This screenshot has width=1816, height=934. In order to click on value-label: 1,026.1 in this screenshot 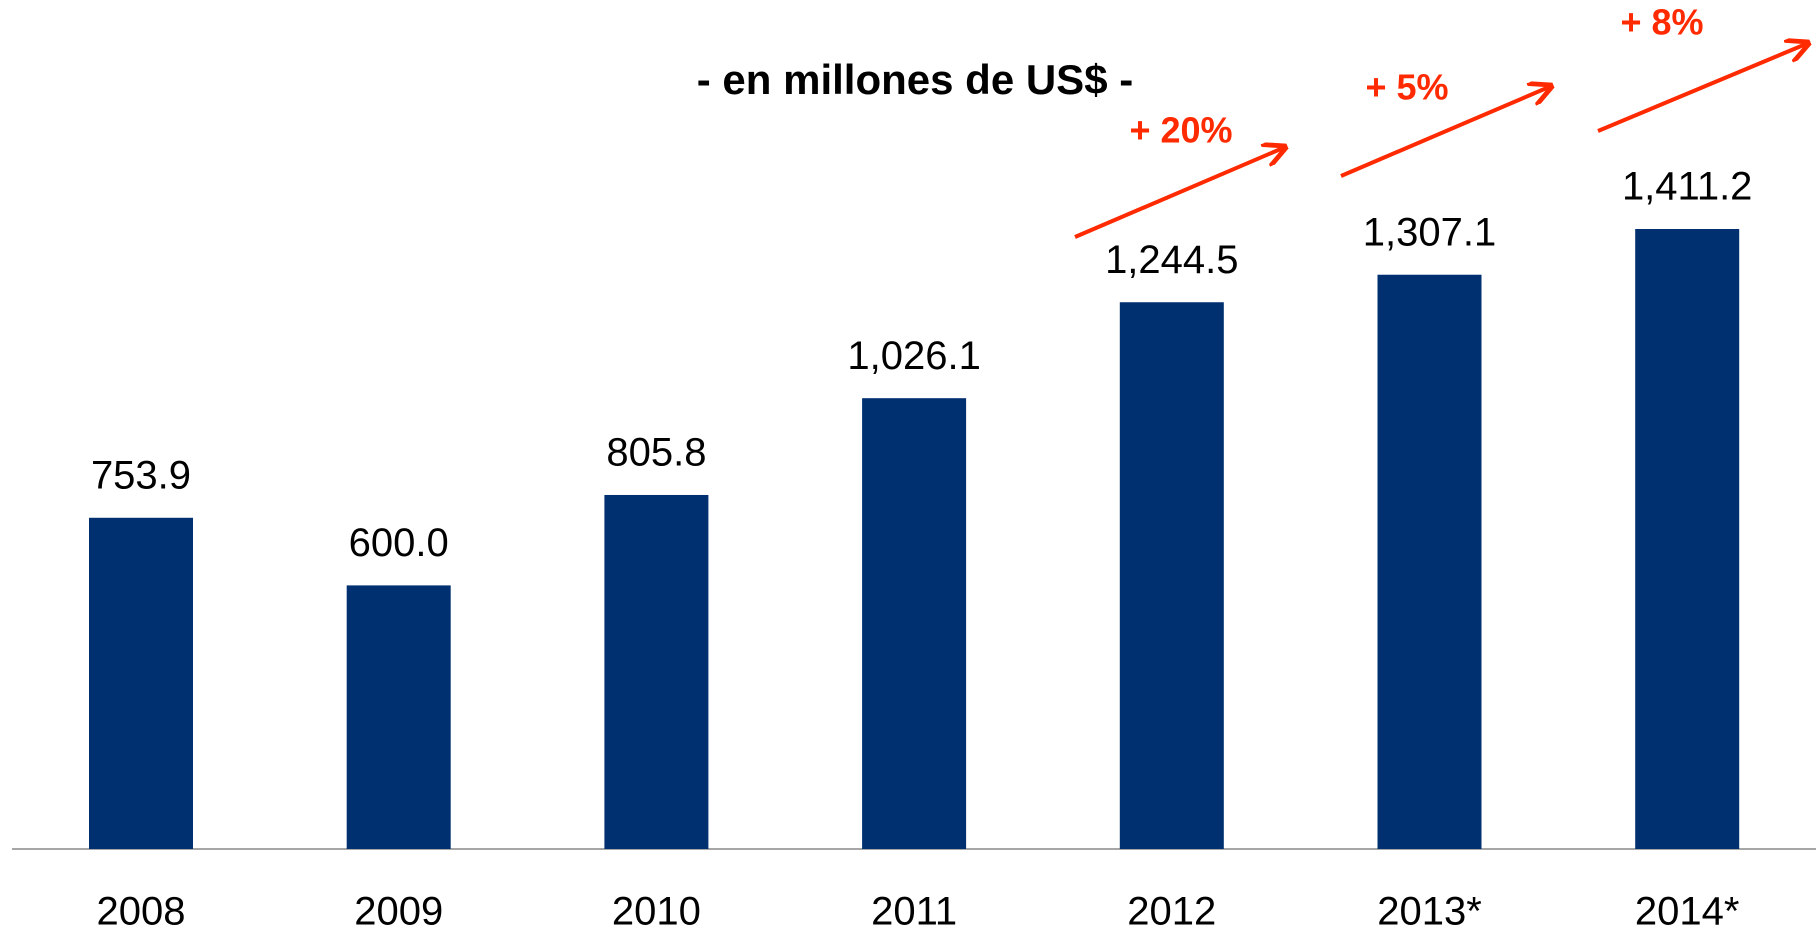, I will do `click(913, 356)`.